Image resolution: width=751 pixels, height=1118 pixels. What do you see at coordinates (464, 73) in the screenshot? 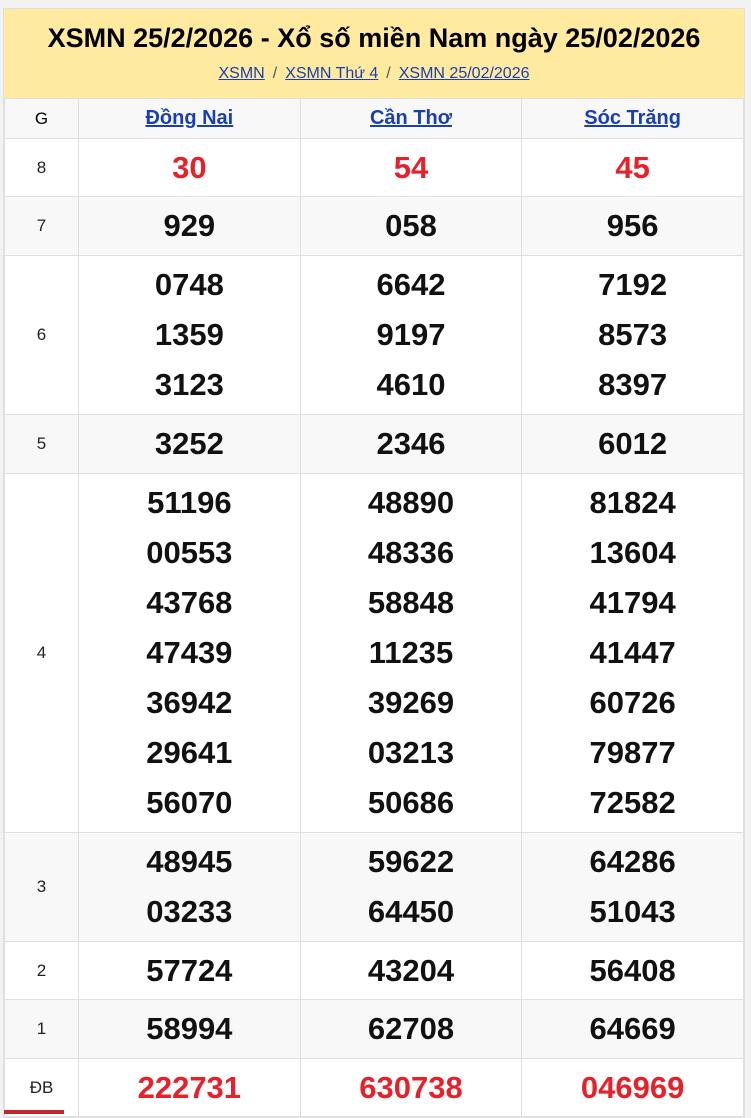
I see `breadcrumb-xsmn-date: XSMN 25/02/2026` at bounding box center [464, 73].